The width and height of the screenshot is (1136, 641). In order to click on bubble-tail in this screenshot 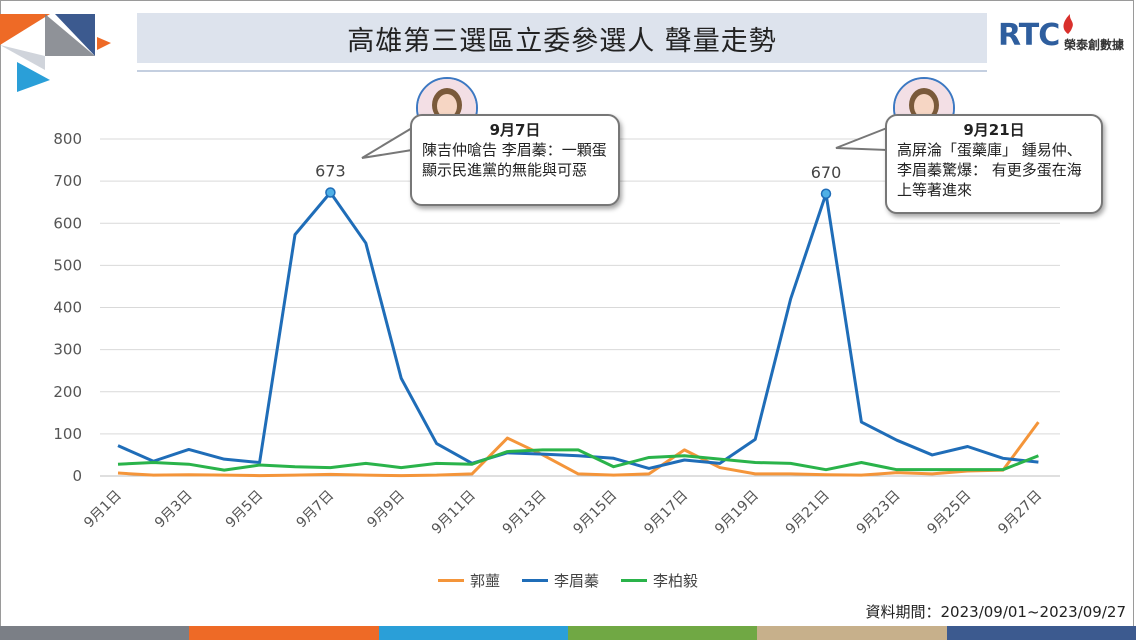, I will do `click(387, 142)`.